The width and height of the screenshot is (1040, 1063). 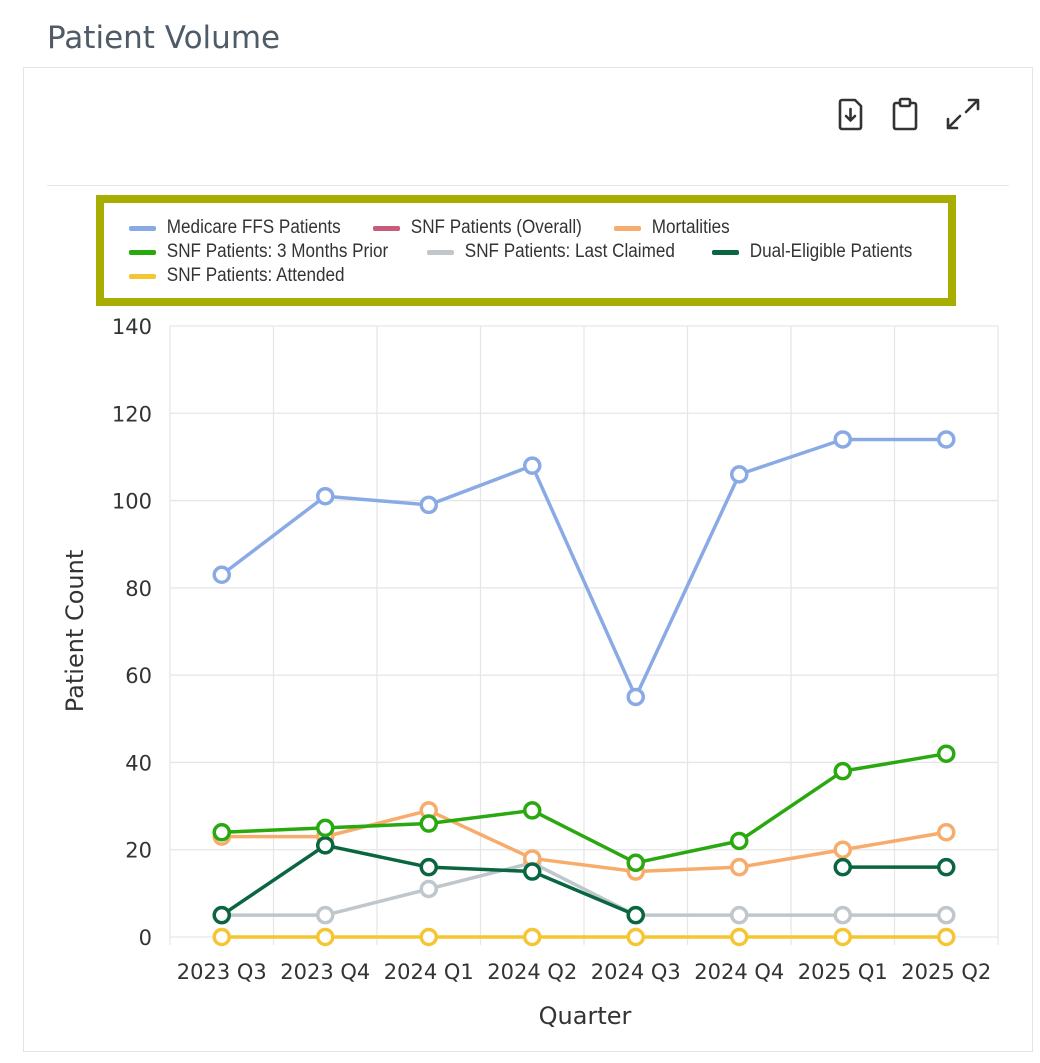 What do you see at coordinates (429, 972) in the screenshot?
I see `x-tick-label: 2024 Q1` at bounding box center [429, 972].